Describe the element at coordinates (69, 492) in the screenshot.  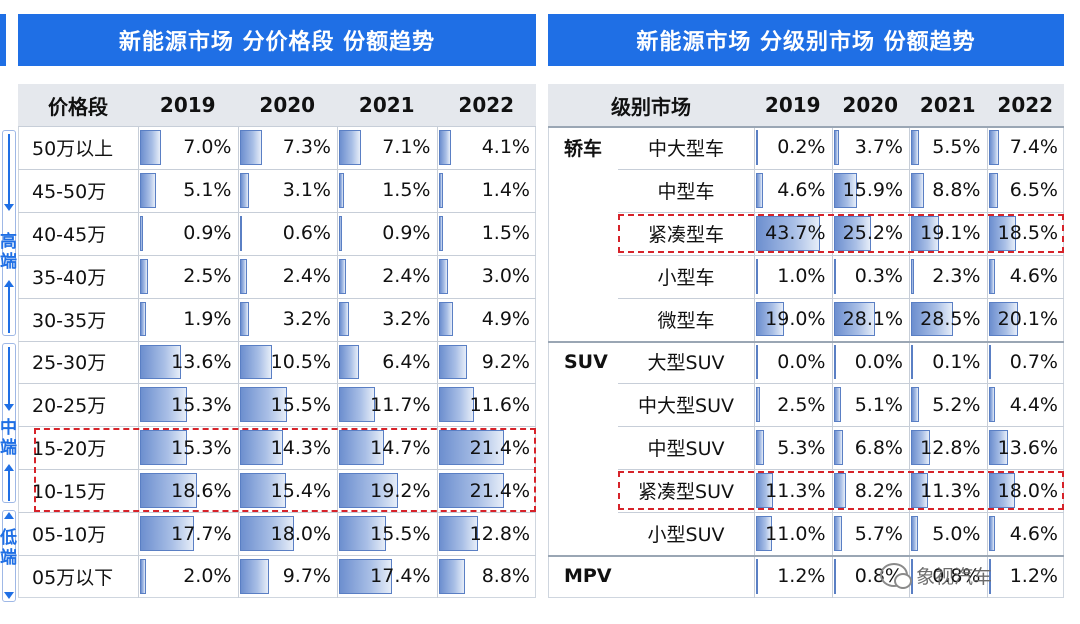
I see `price-segment-label: 10-15万` at that location.